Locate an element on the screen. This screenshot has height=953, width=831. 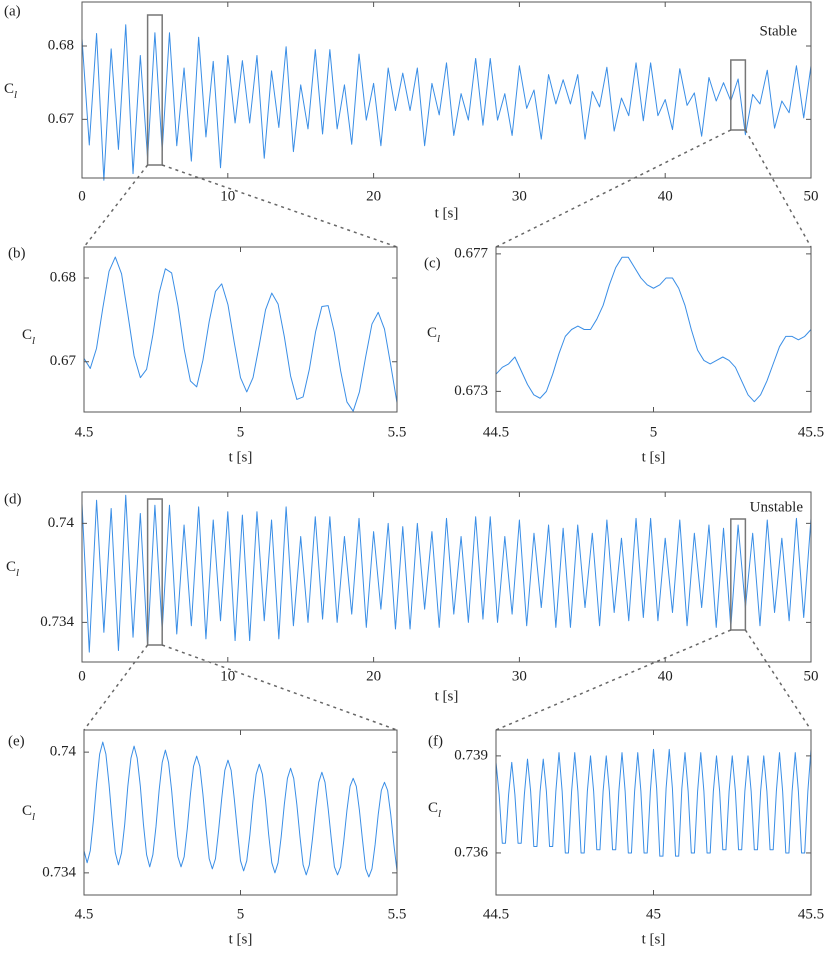
panel-label: (b) is located at coordinates (17, 253).